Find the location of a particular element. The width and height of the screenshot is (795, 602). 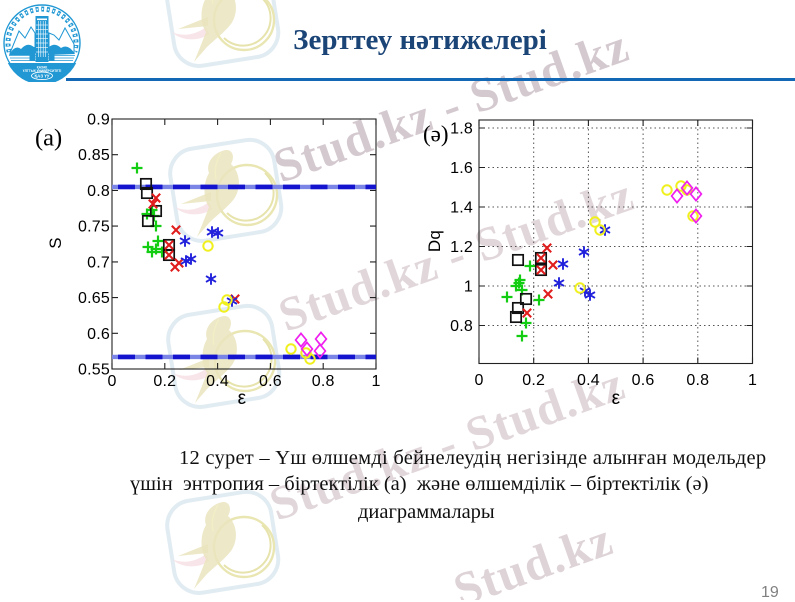

svg-text: 0.85 is located at coordinates (94, 155).